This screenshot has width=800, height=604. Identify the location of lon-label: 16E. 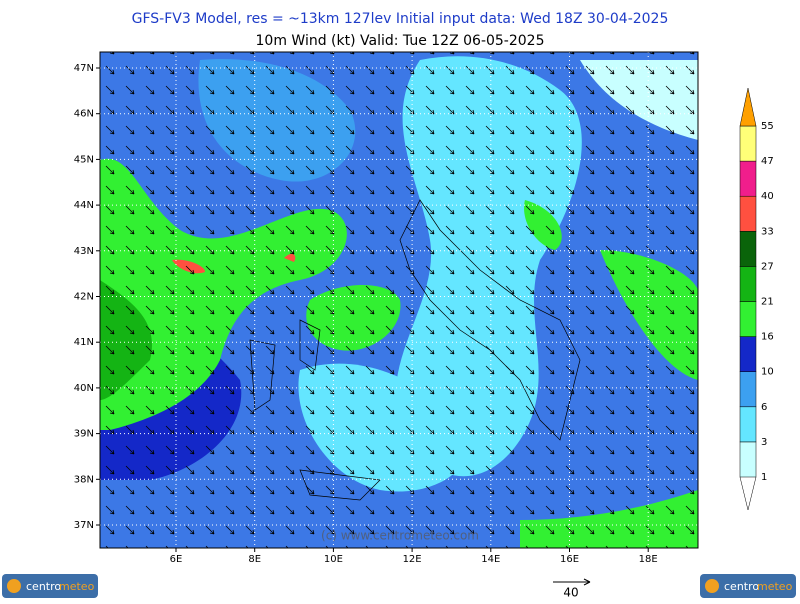
(569, 559).